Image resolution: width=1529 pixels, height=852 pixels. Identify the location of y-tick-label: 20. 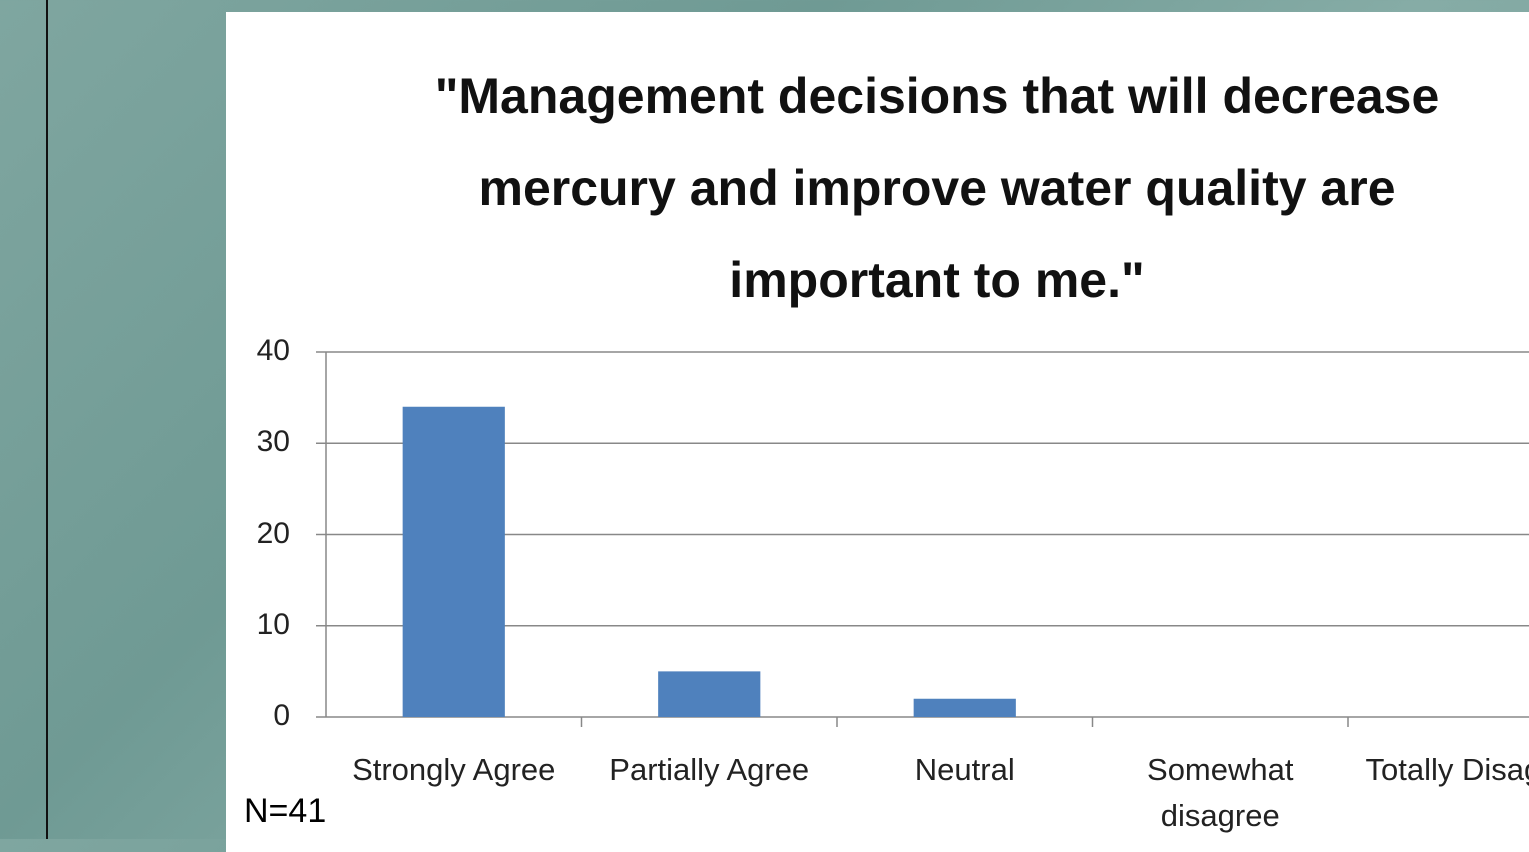
(273, 533).